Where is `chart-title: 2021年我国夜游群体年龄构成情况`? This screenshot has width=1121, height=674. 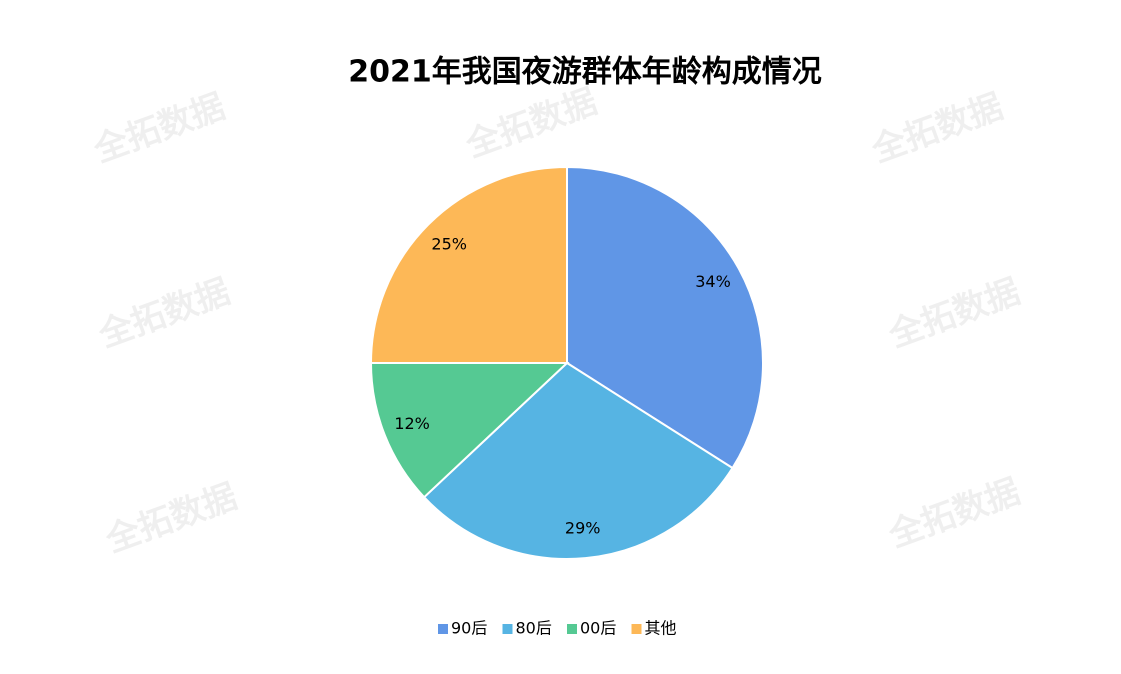 chart-title: 2021年我国夜游群体年龄构成情况 is located at coordinates (585, 72).